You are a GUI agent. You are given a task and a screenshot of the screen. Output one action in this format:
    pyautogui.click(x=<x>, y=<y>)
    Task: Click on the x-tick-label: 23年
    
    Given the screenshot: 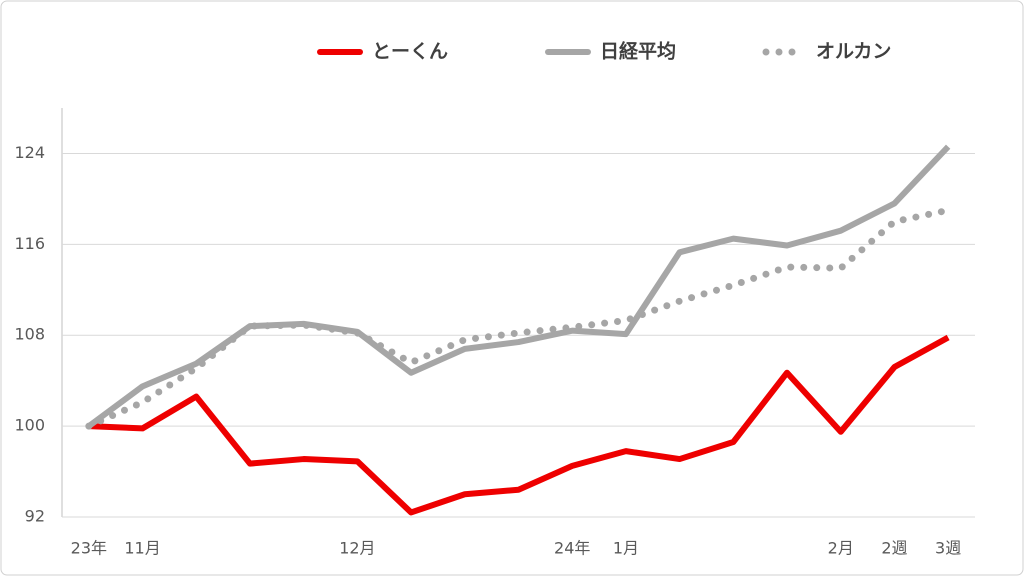 What is the action you would take?
    pyautogui.click(x=89, y=548)
    